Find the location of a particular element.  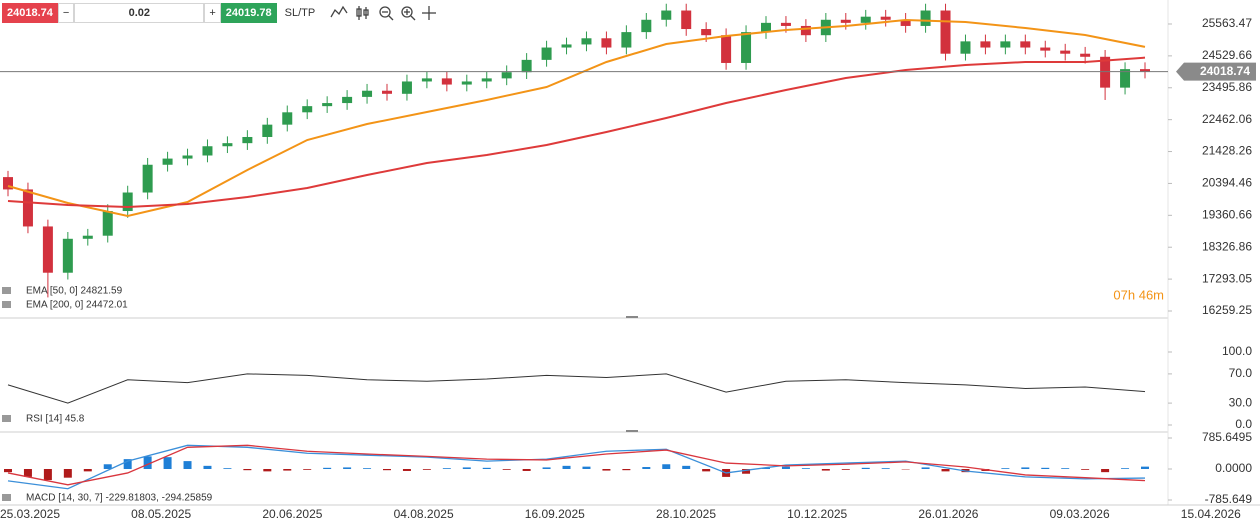

x-tick-label: 10.12.2025 is located at coordinates (817, 514).